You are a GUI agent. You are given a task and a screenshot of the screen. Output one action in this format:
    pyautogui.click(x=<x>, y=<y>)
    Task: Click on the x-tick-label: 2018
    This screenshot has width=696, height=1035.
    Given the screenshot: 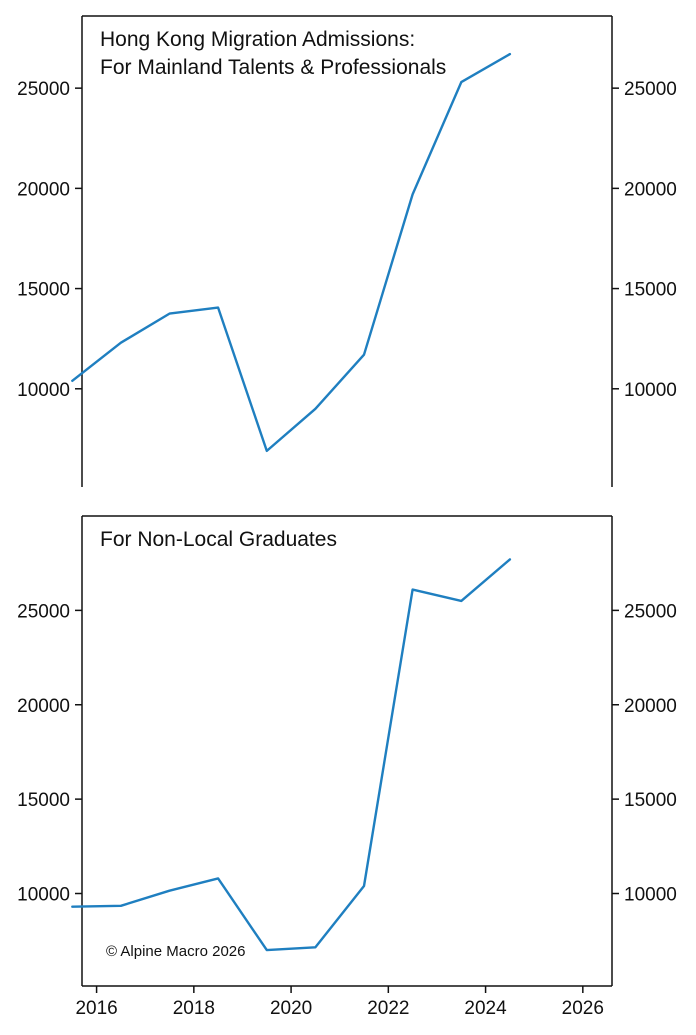 What is the action you would take?
    pyautogui.click(x=194, y=1008)
    